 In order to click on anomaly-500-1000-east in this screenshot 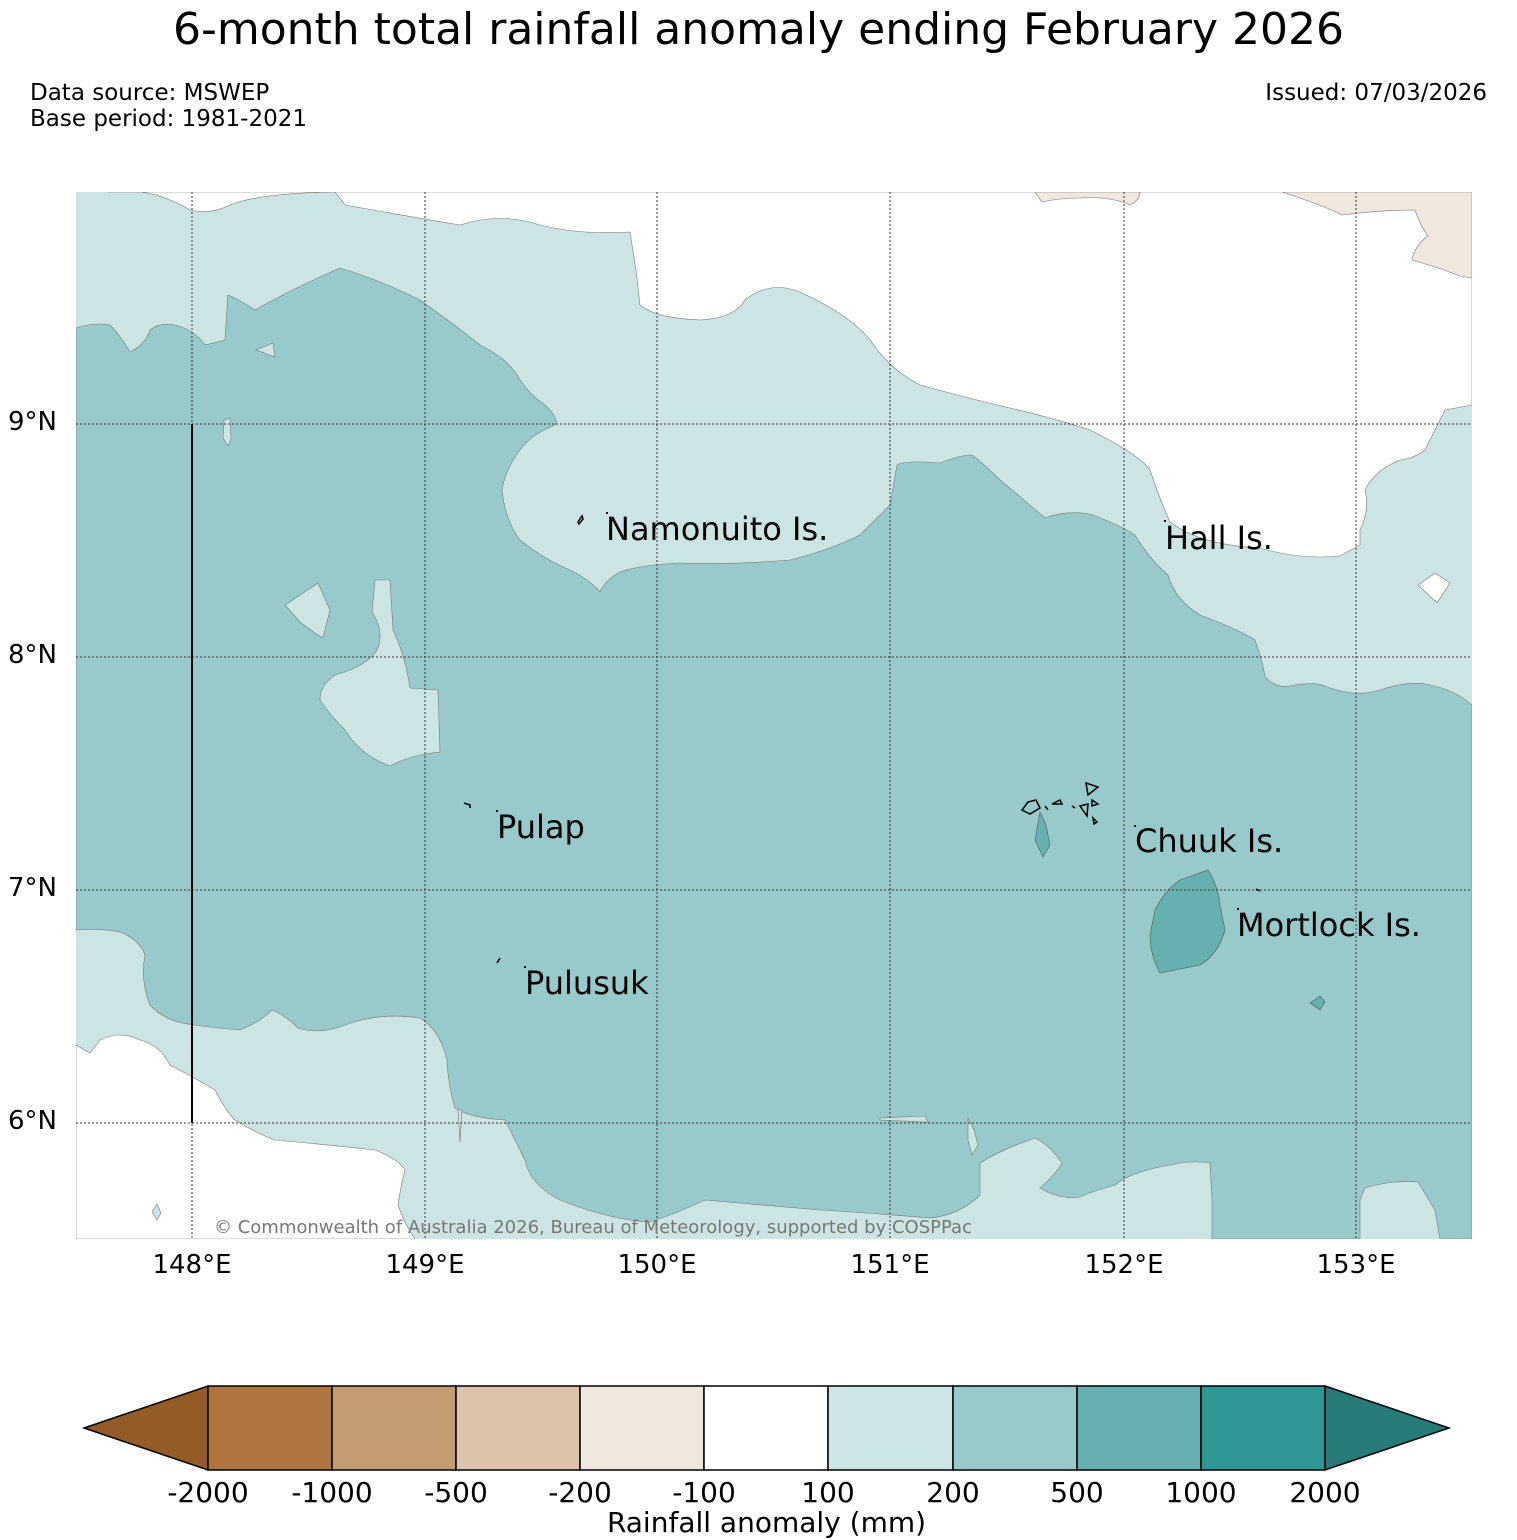, I will do `click(1317, 1003)`.